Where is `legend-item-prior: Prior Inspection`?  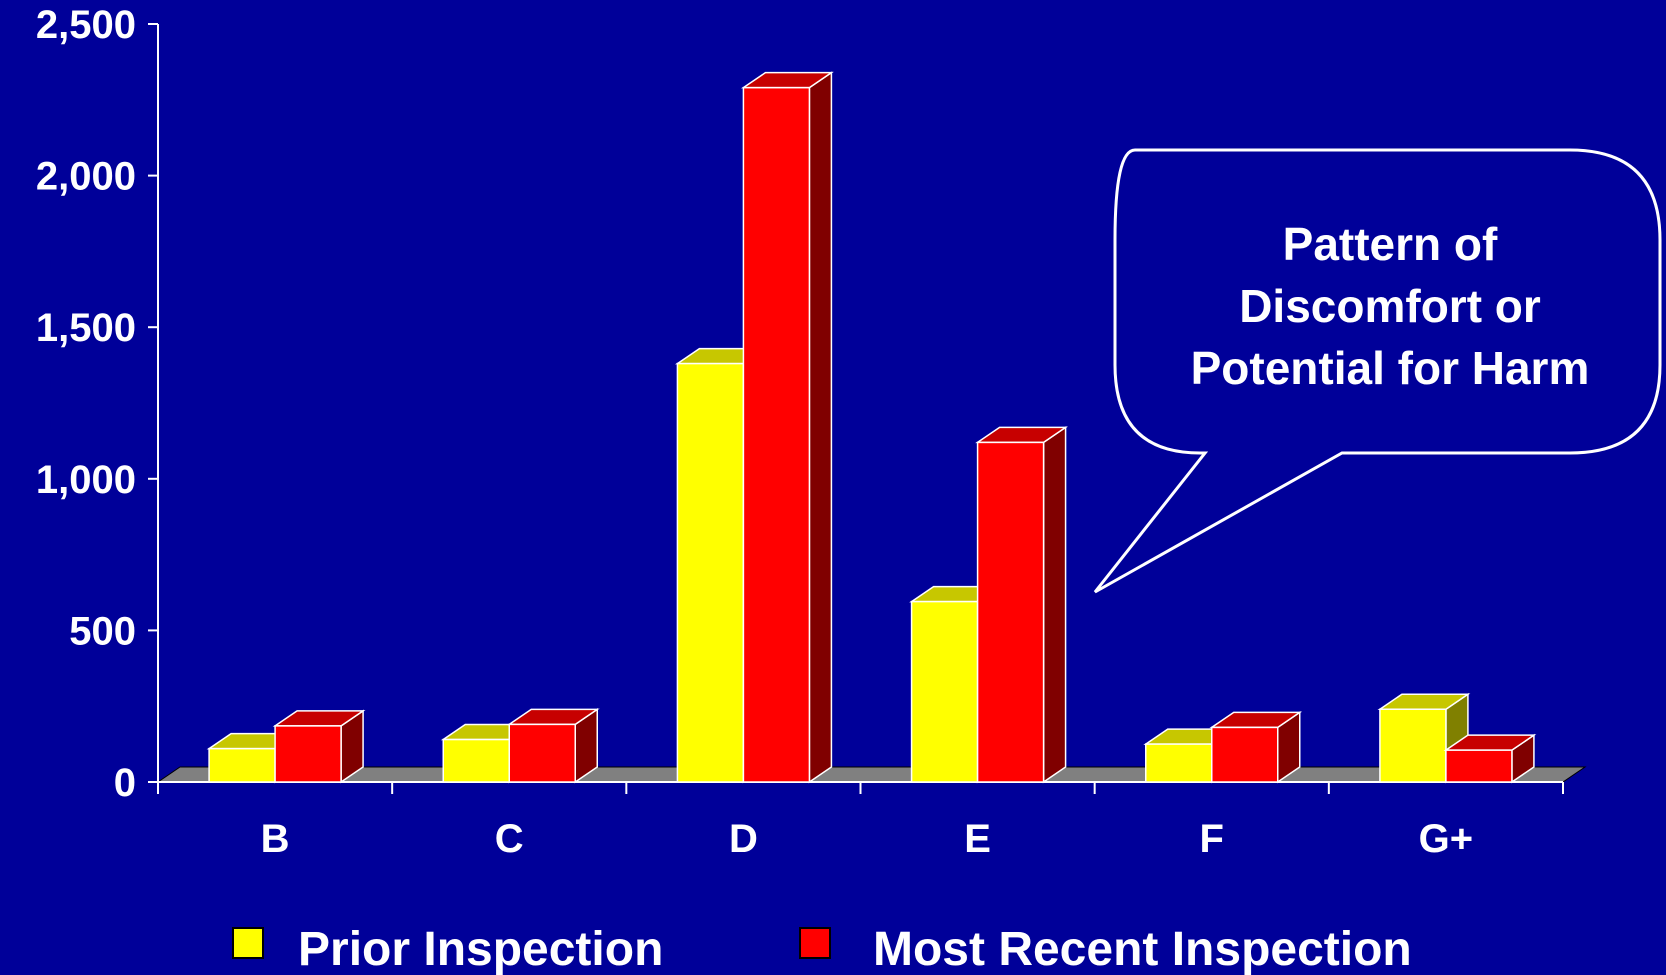 legend-item-prior: Prior Inspection is located at coordinates (447, 949).